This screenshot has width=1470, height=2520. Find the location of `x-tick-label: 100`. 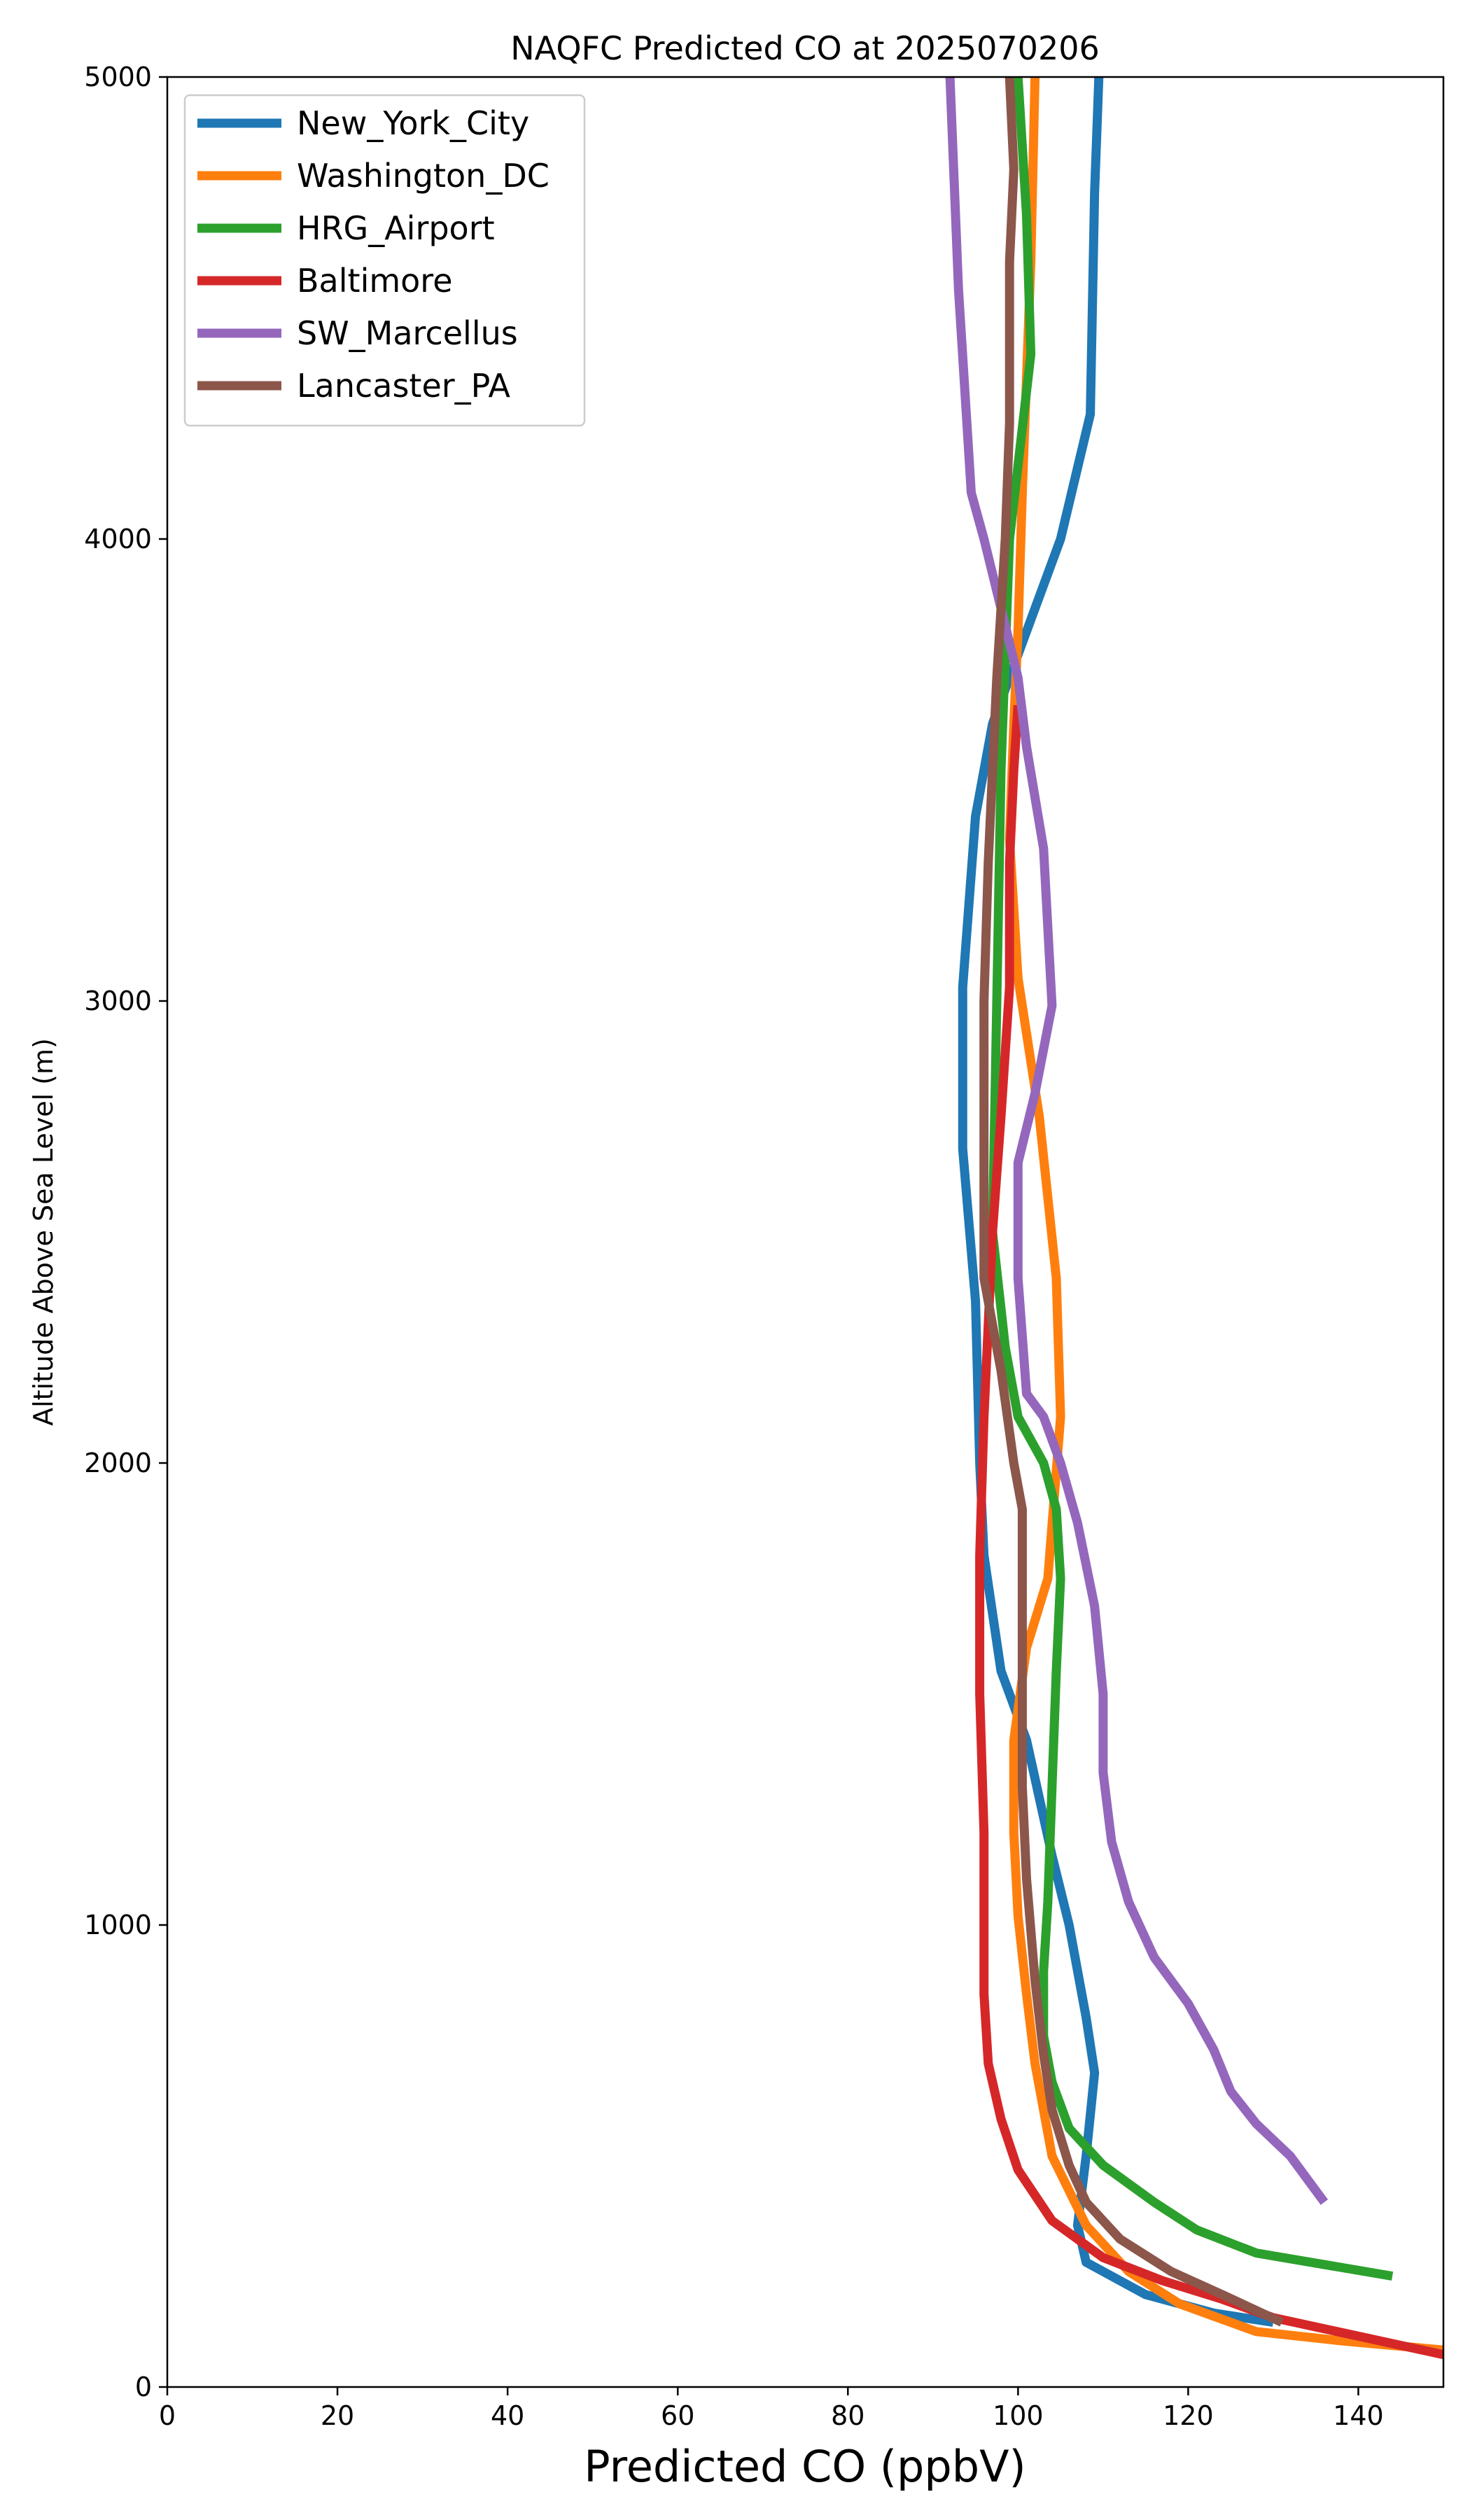

x-tick-label: 100 is located at coordinates (1018, 2415).